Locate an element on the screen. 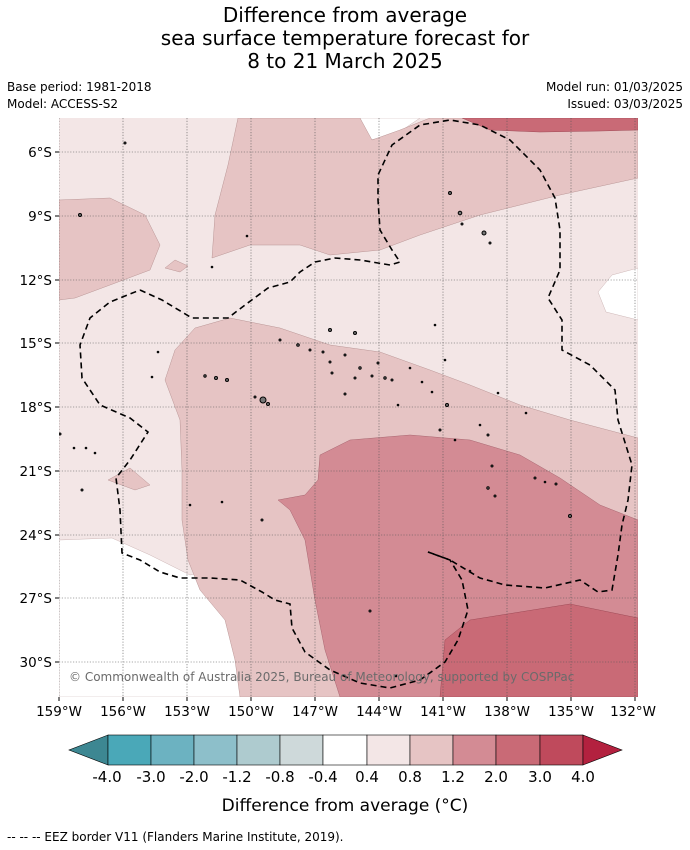  model-name: Model: ACCESS-S2 is located at coordinates (63, 104).